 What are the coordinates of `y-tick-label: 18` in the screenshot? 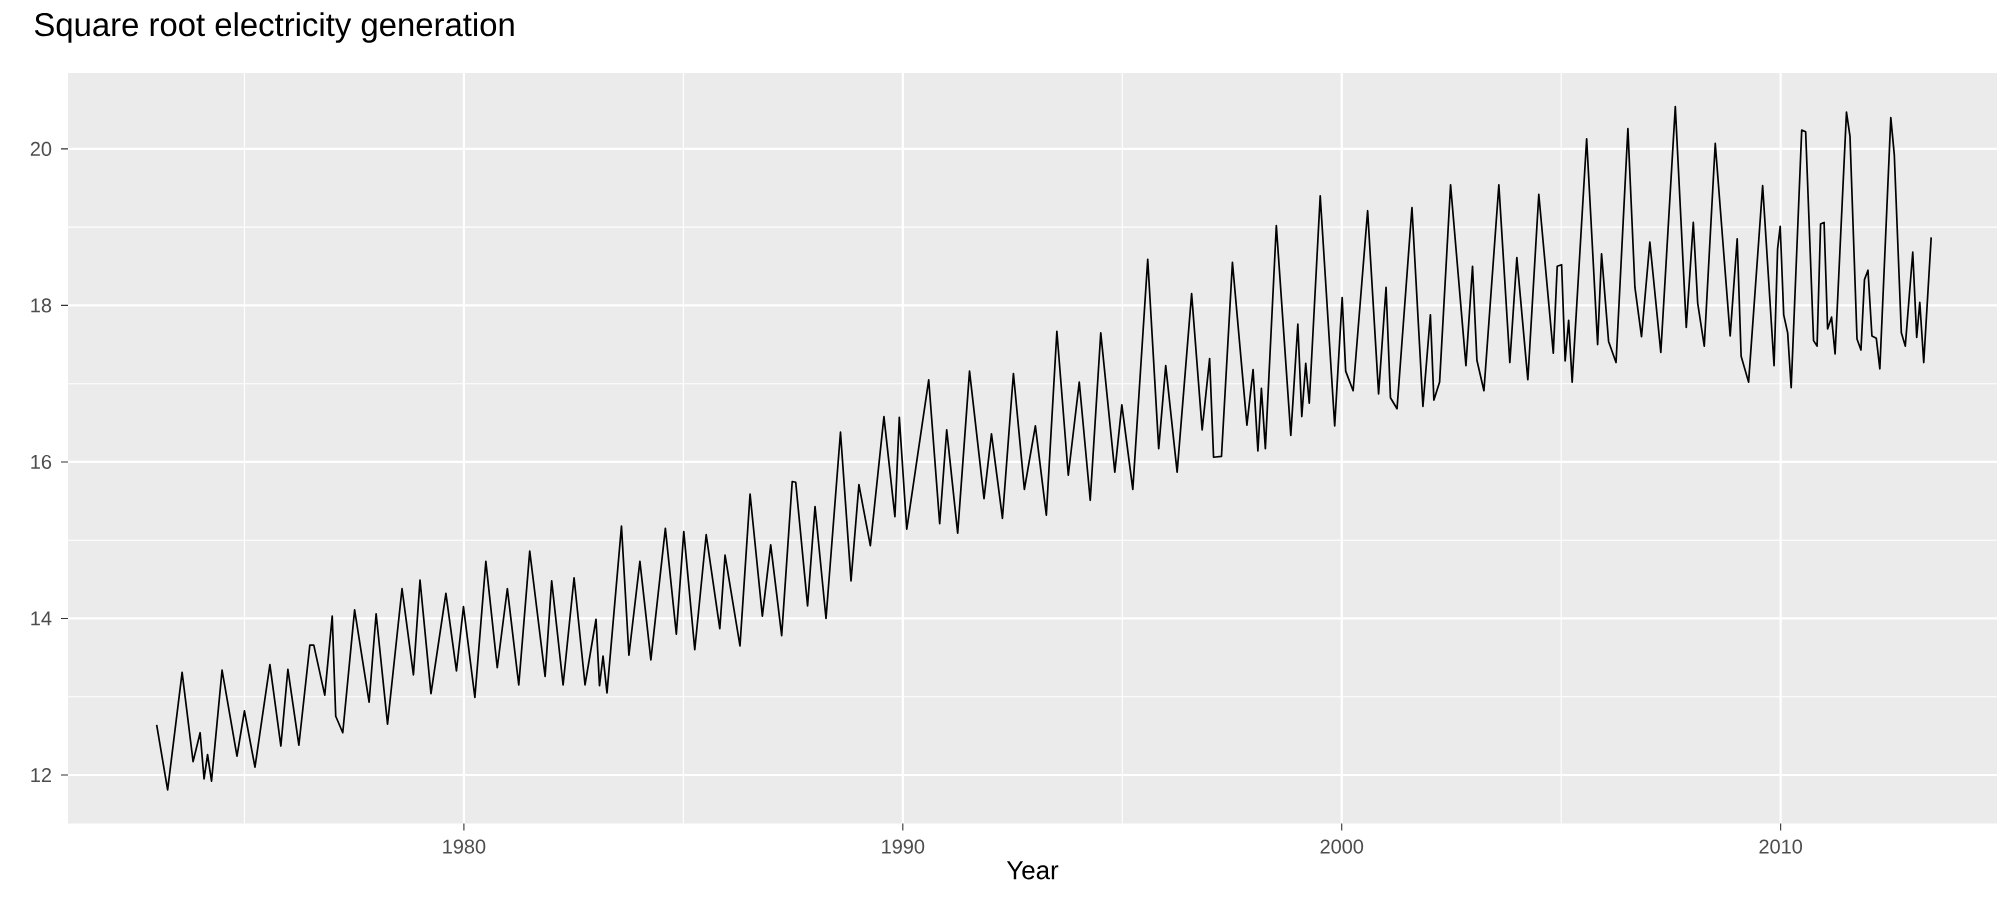 It's located at (41, 305).